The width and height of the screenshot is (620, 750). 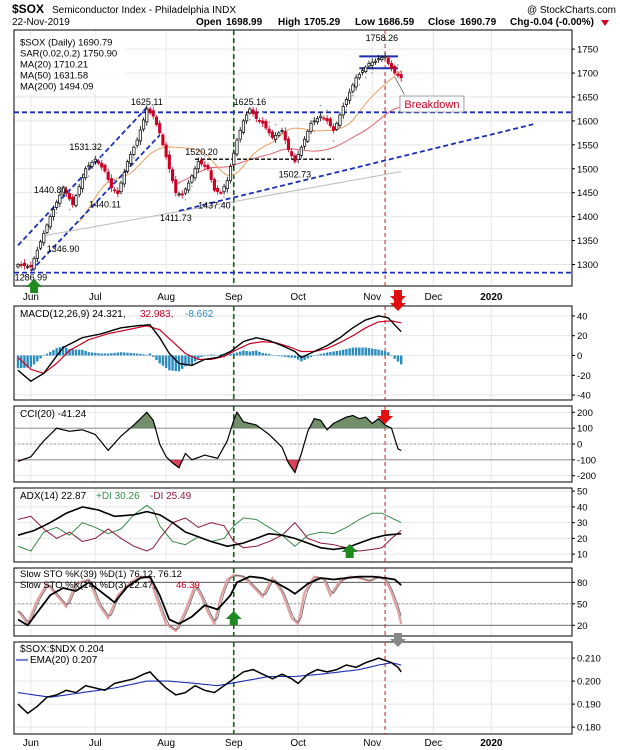 What do you see at coordinates (582, 626) in the screenshot?
I see `sto-axis-tick-label: 20` at bounding box center [582, 626].